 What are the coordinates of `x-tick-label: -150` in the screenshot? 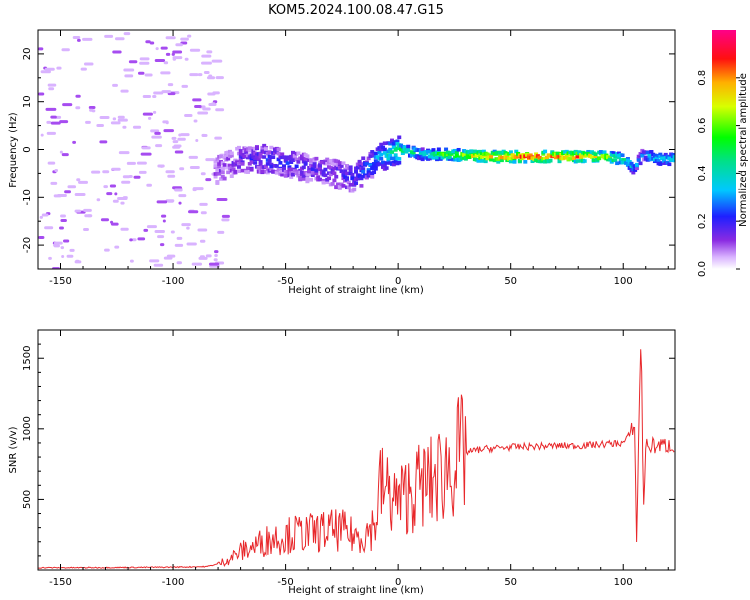 It's located at (60, 582).